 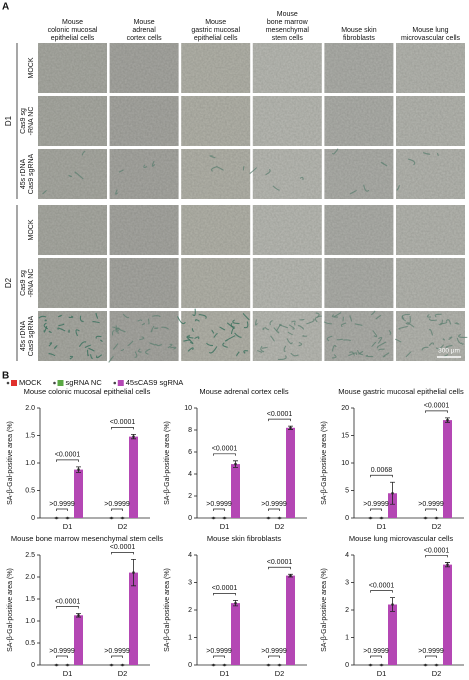 I want to click on legend-dot, so click(x=115, y=383).